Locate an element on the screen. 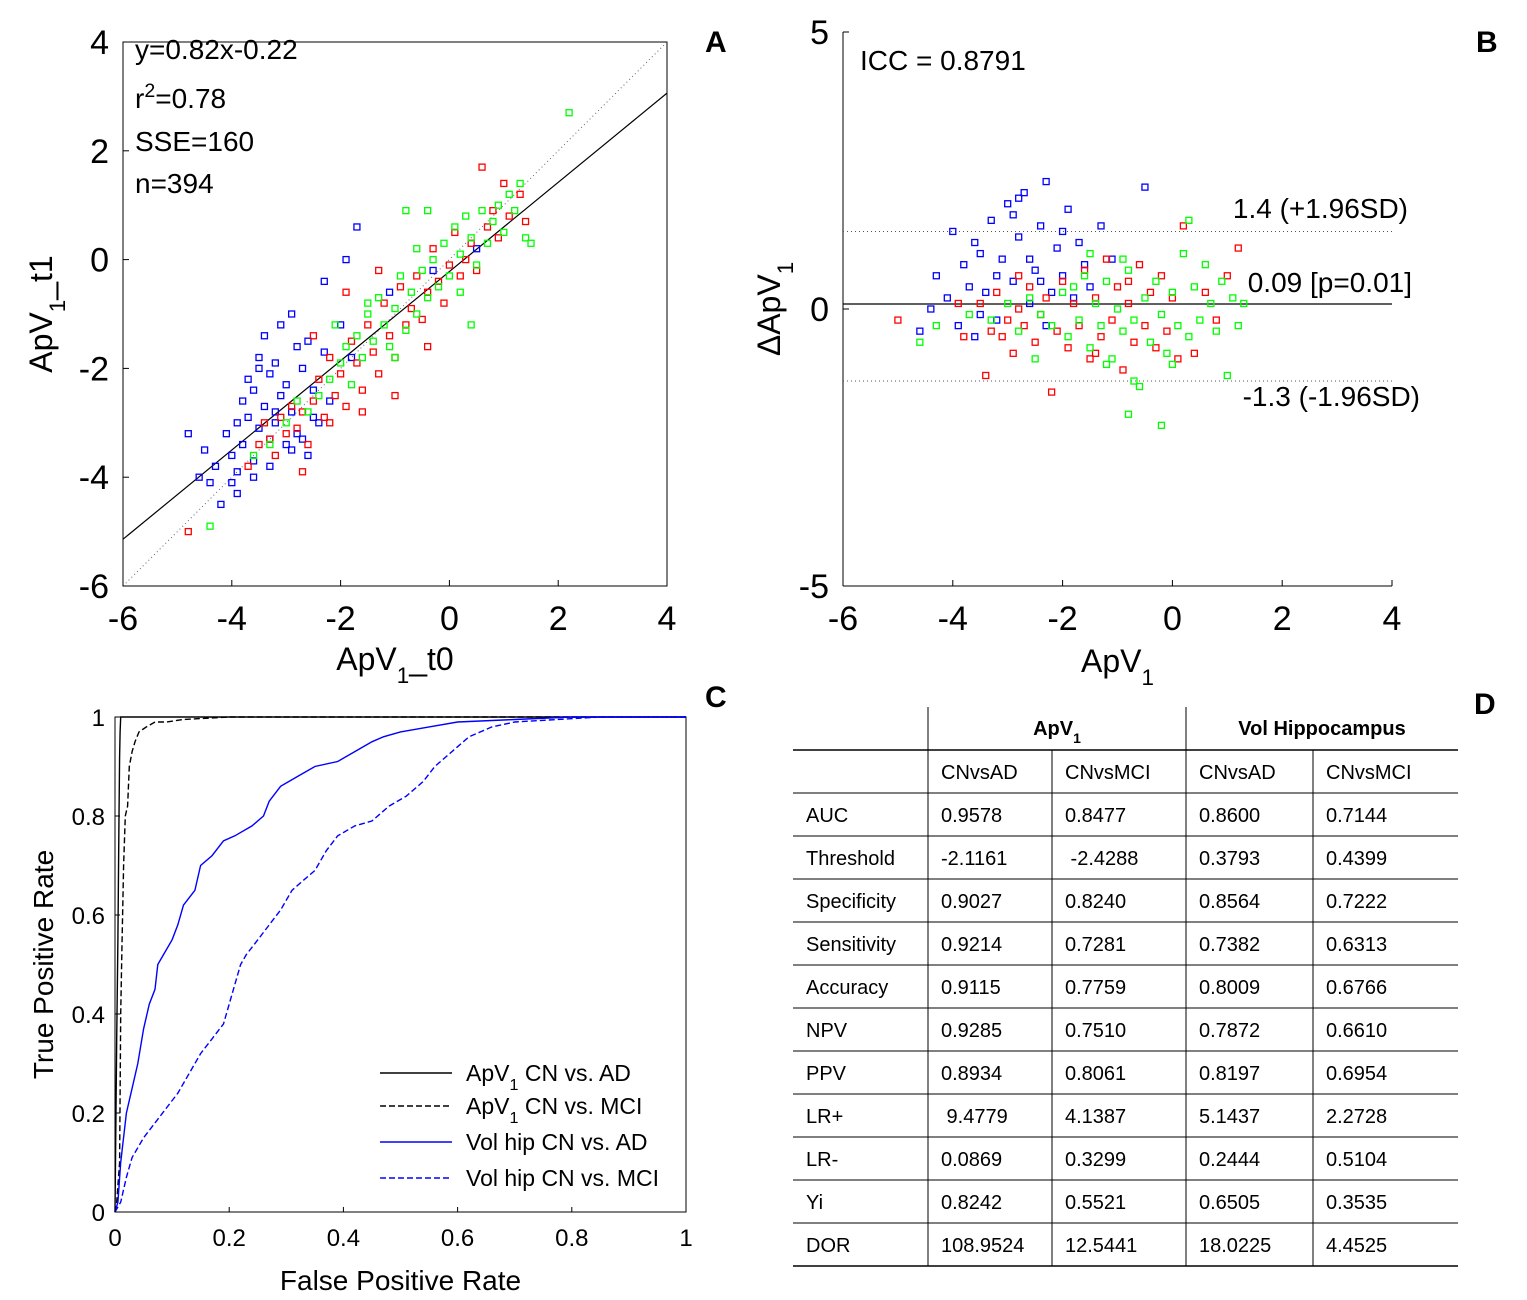  panel-a-ytick-label: -6 is located at coordinates (94, 587).